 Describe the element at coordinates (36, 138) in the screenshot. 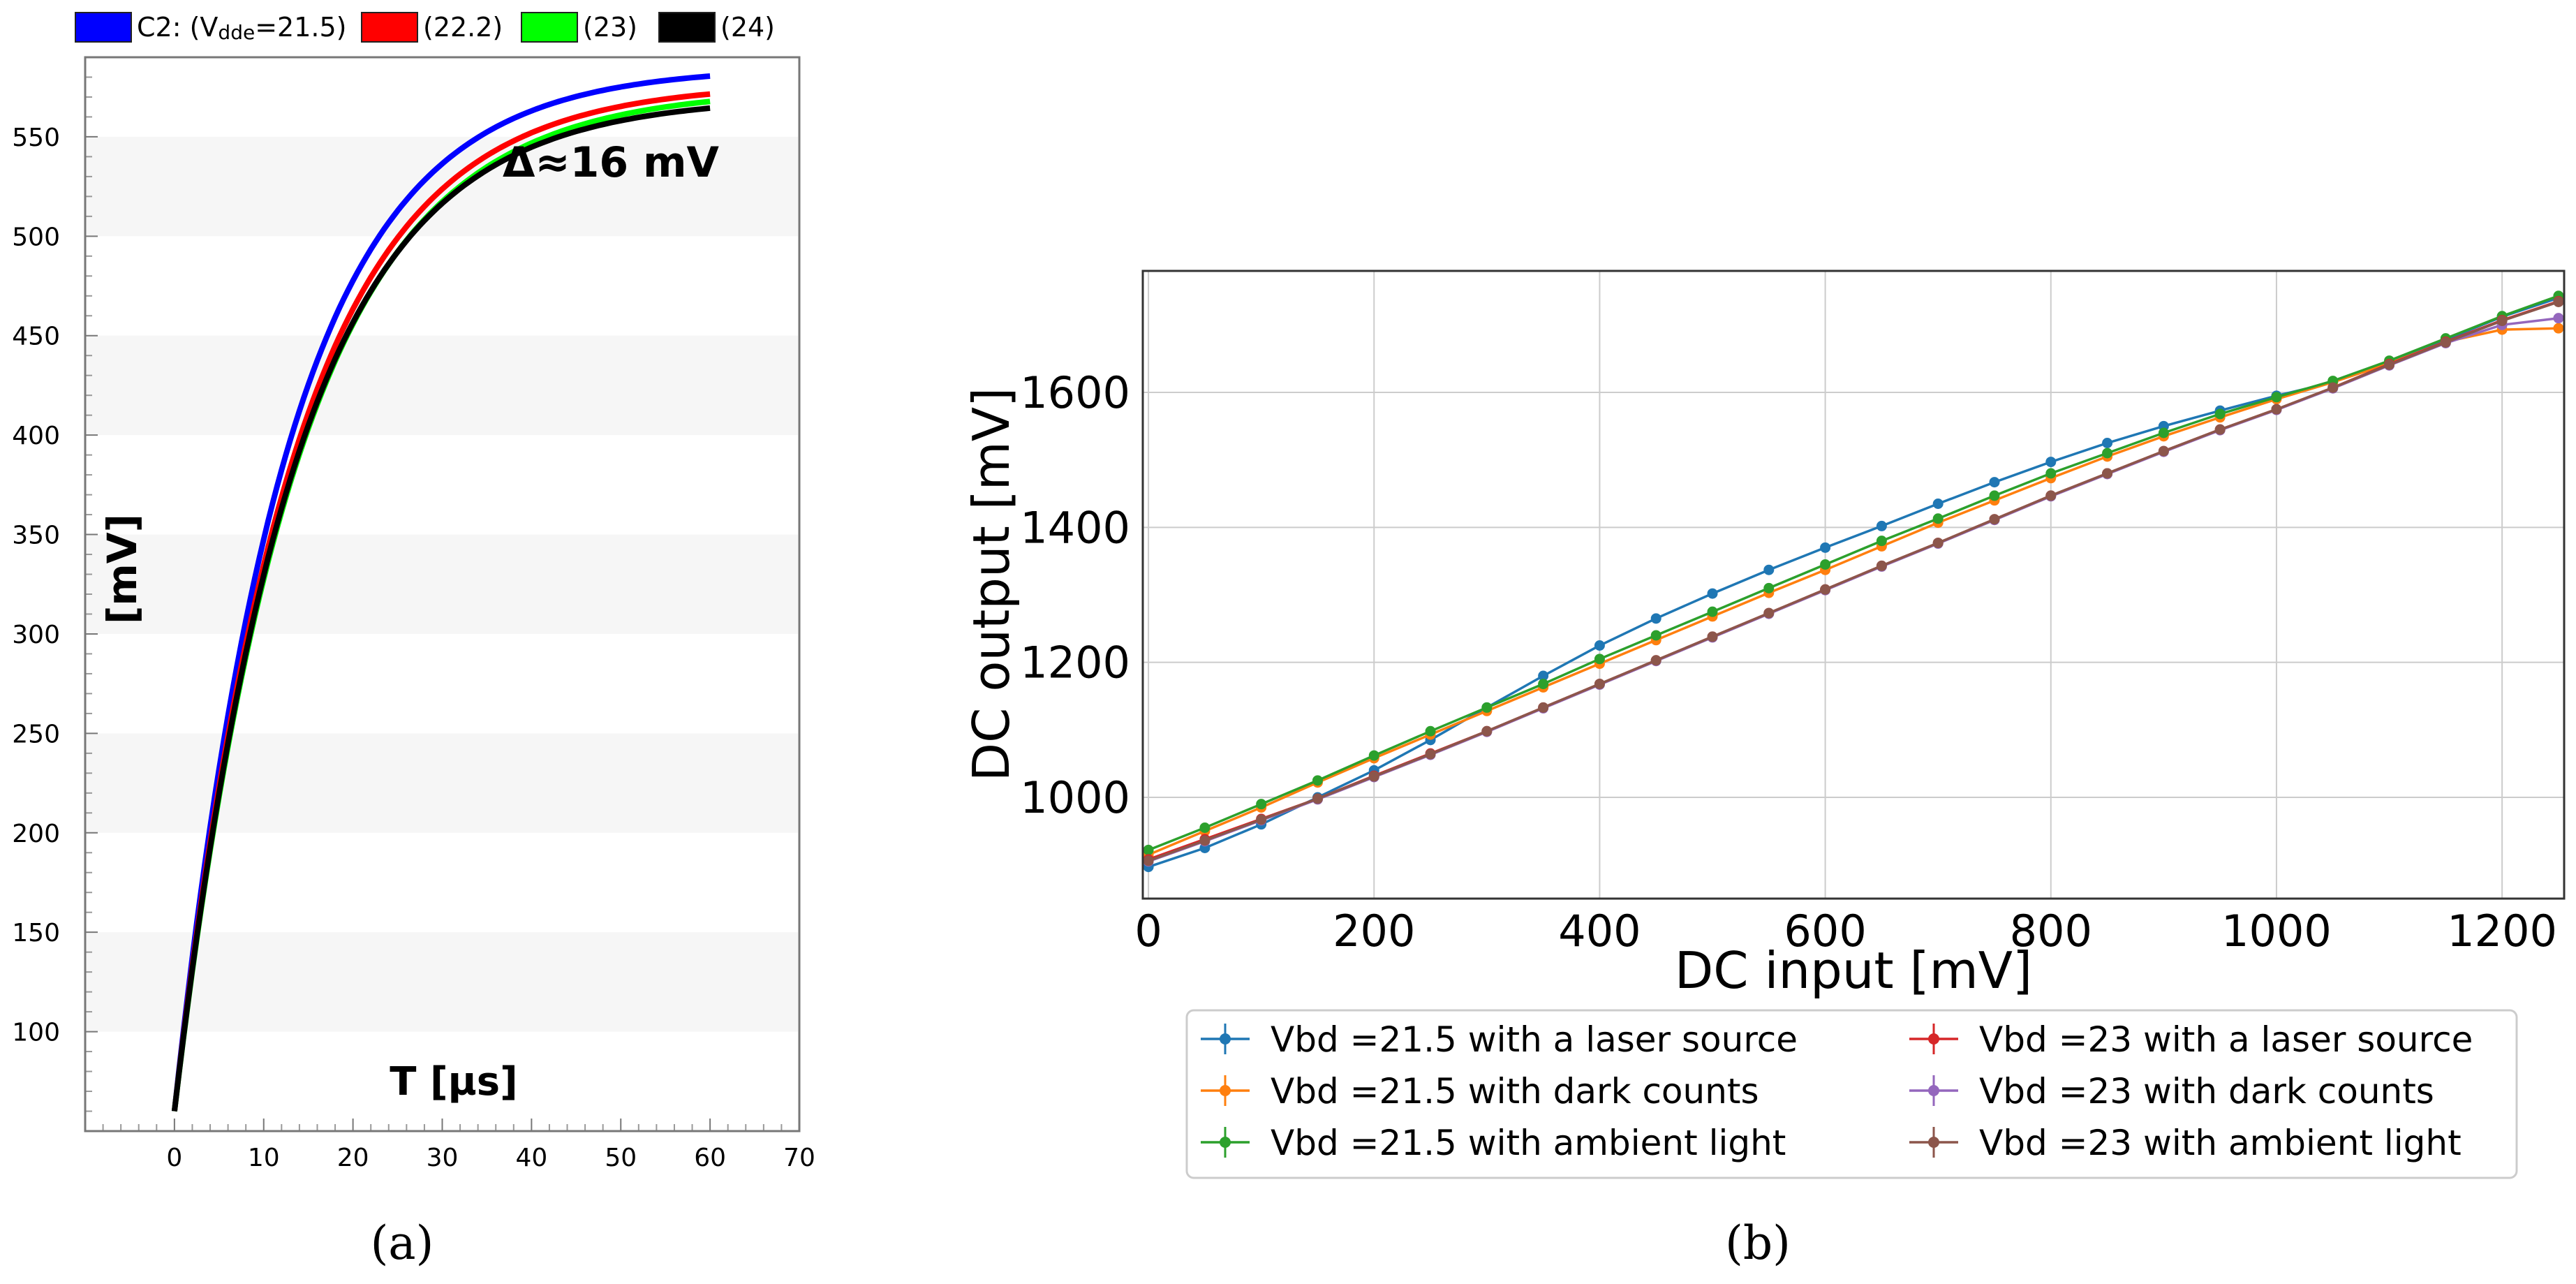

I see `y-tick-label: 550` at that location.